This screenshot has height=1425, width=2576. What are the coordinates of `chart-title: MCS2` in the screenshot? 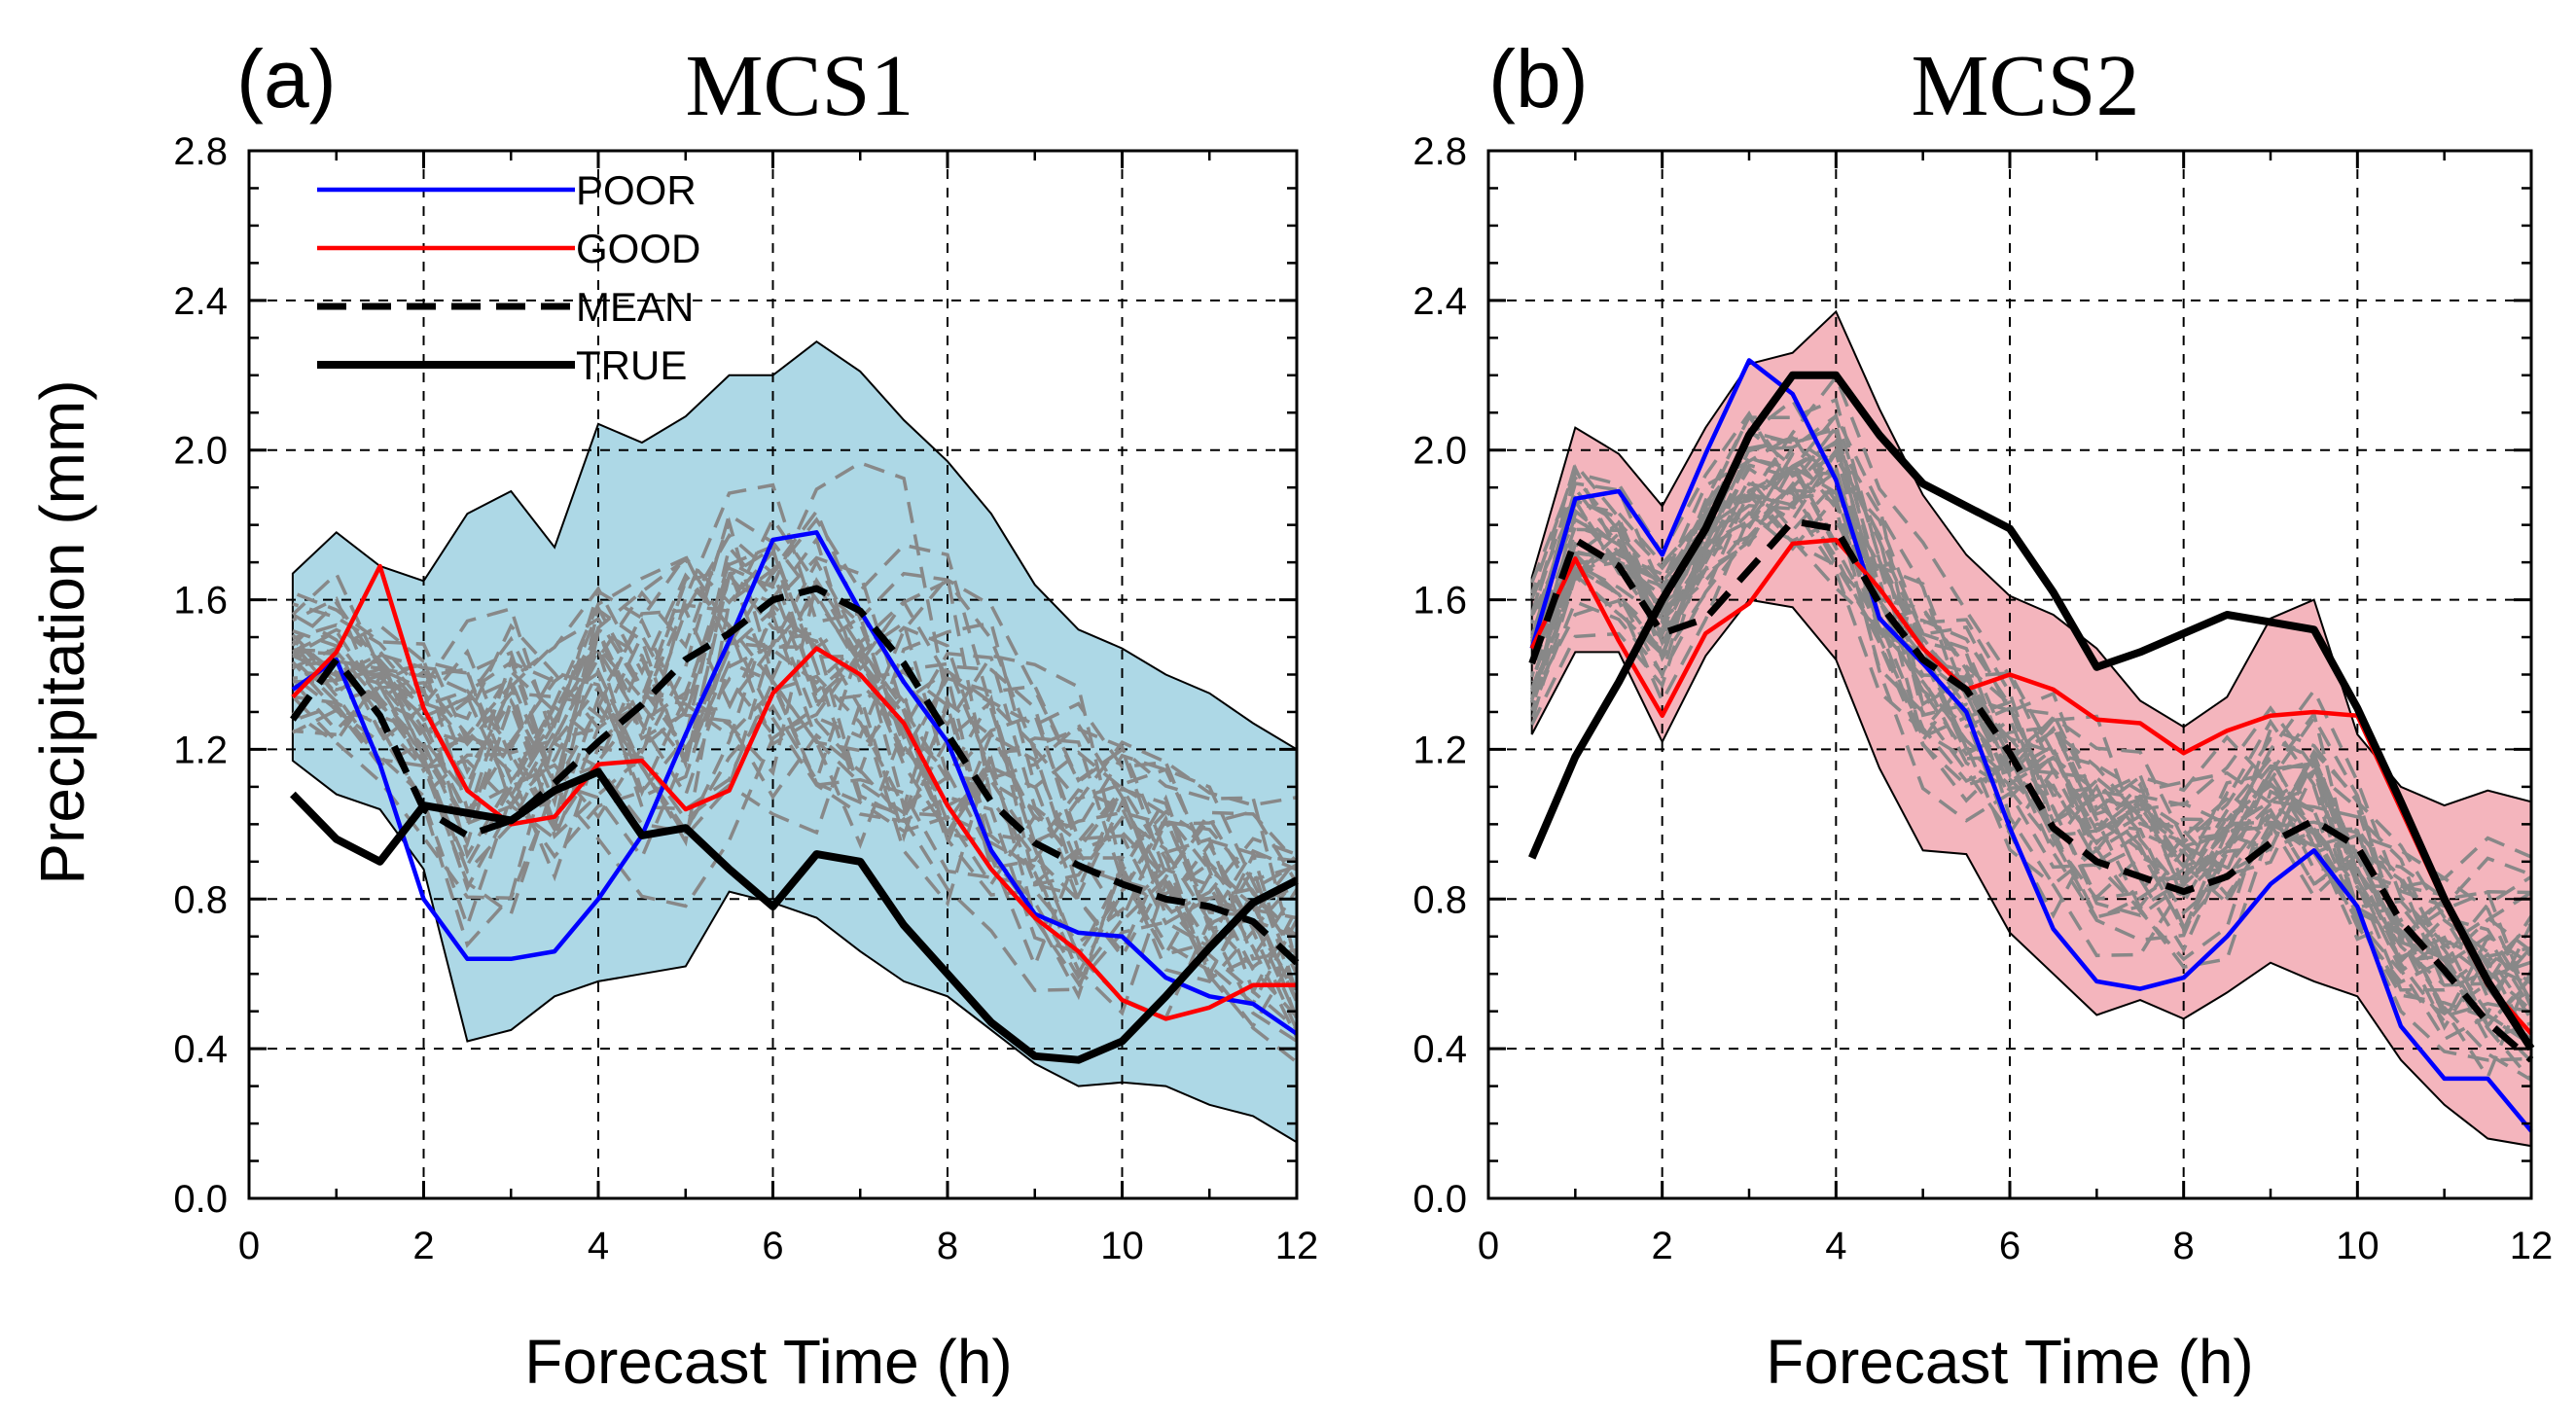 It's located at (2025, 86).